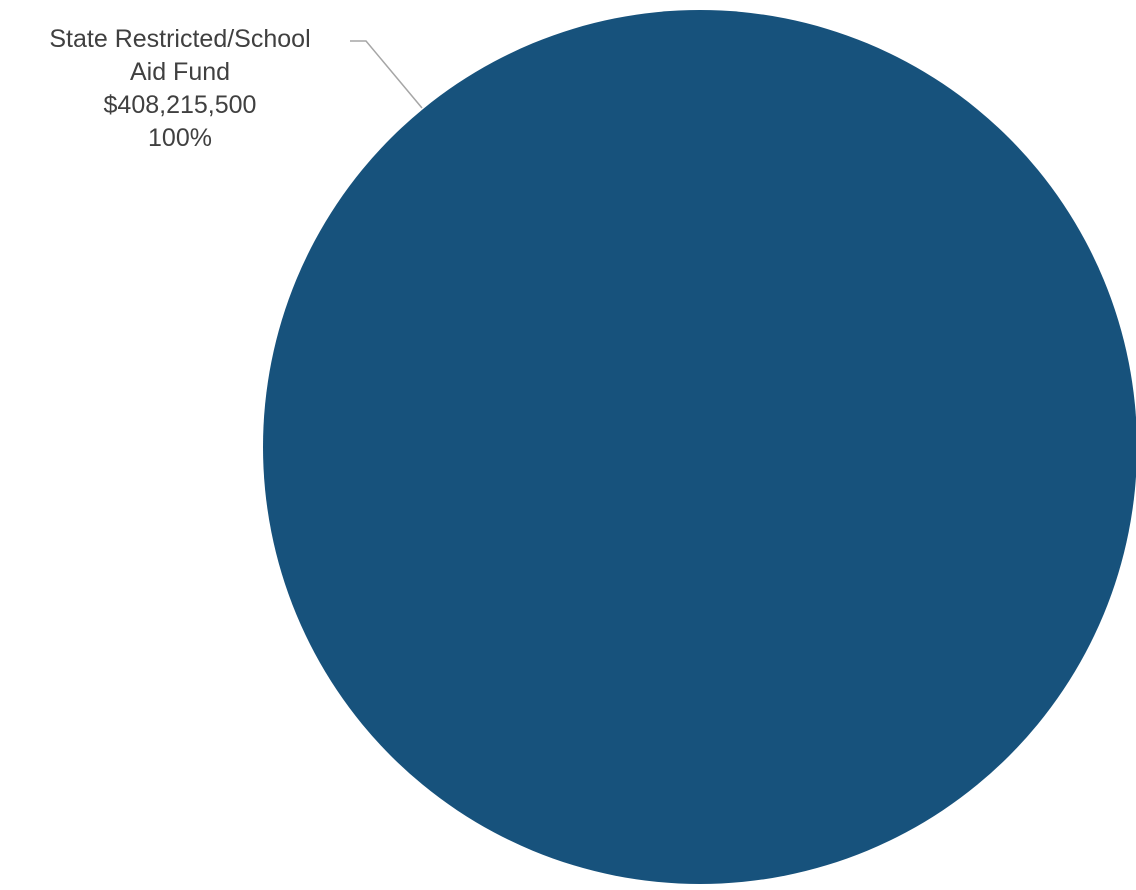 This screenshot has width=1136, height=890. What do you see at coordinates (180, 138) in the screenshot?
I see `slice-percent-label: 100%` at bounding box center [180, 138].